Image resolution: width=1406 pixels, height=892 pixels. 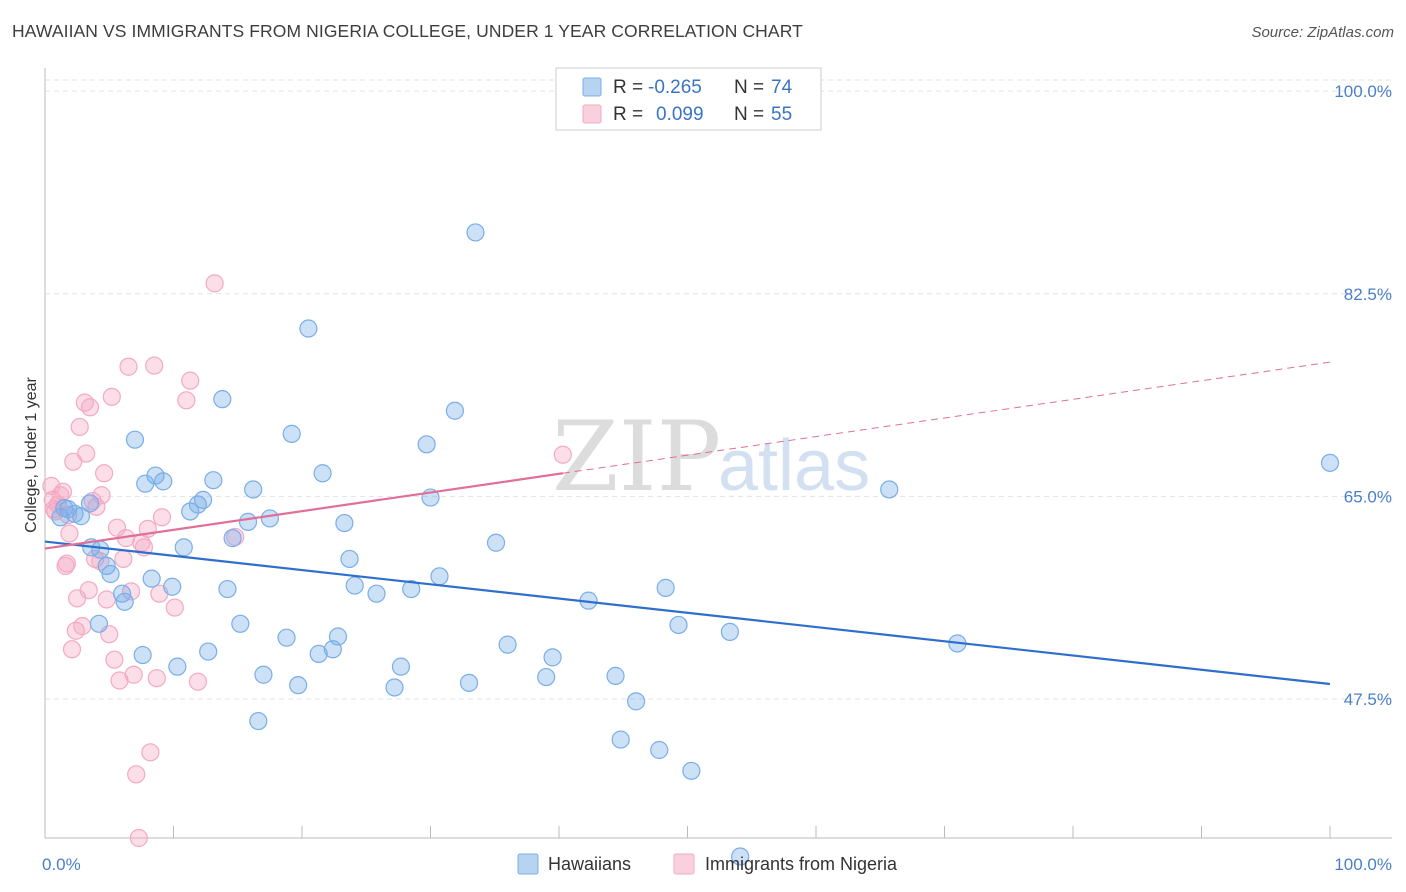 I want to click on y-tick-label-2: 82.5%, so click(x=1368, y=294).